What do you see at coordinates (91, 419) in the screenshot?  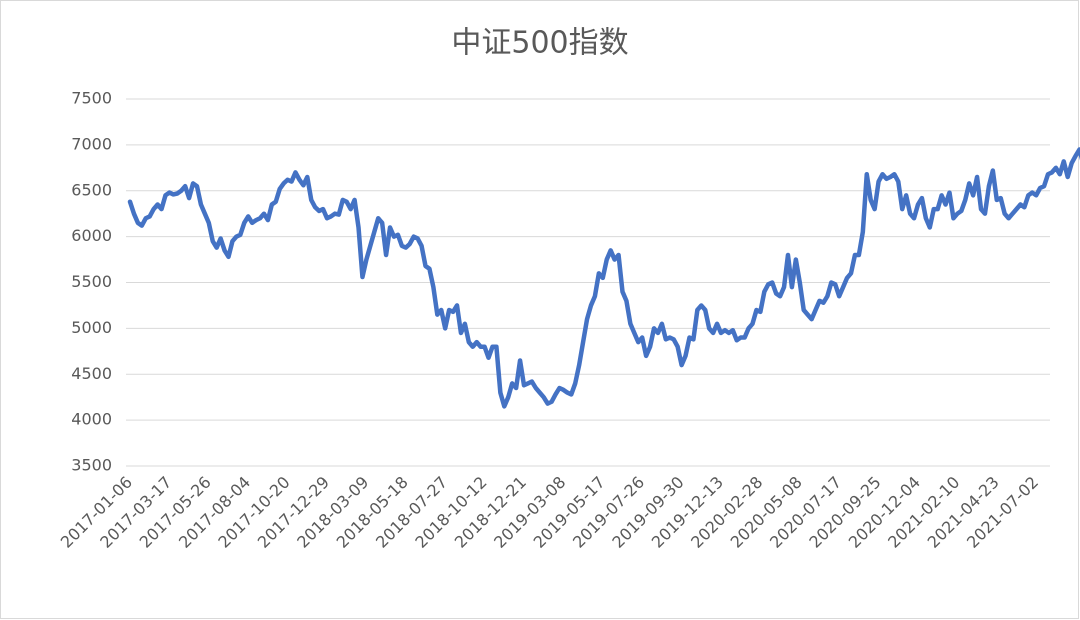 I see `y-tick-label: 4000` at bounding box center [91, 419].